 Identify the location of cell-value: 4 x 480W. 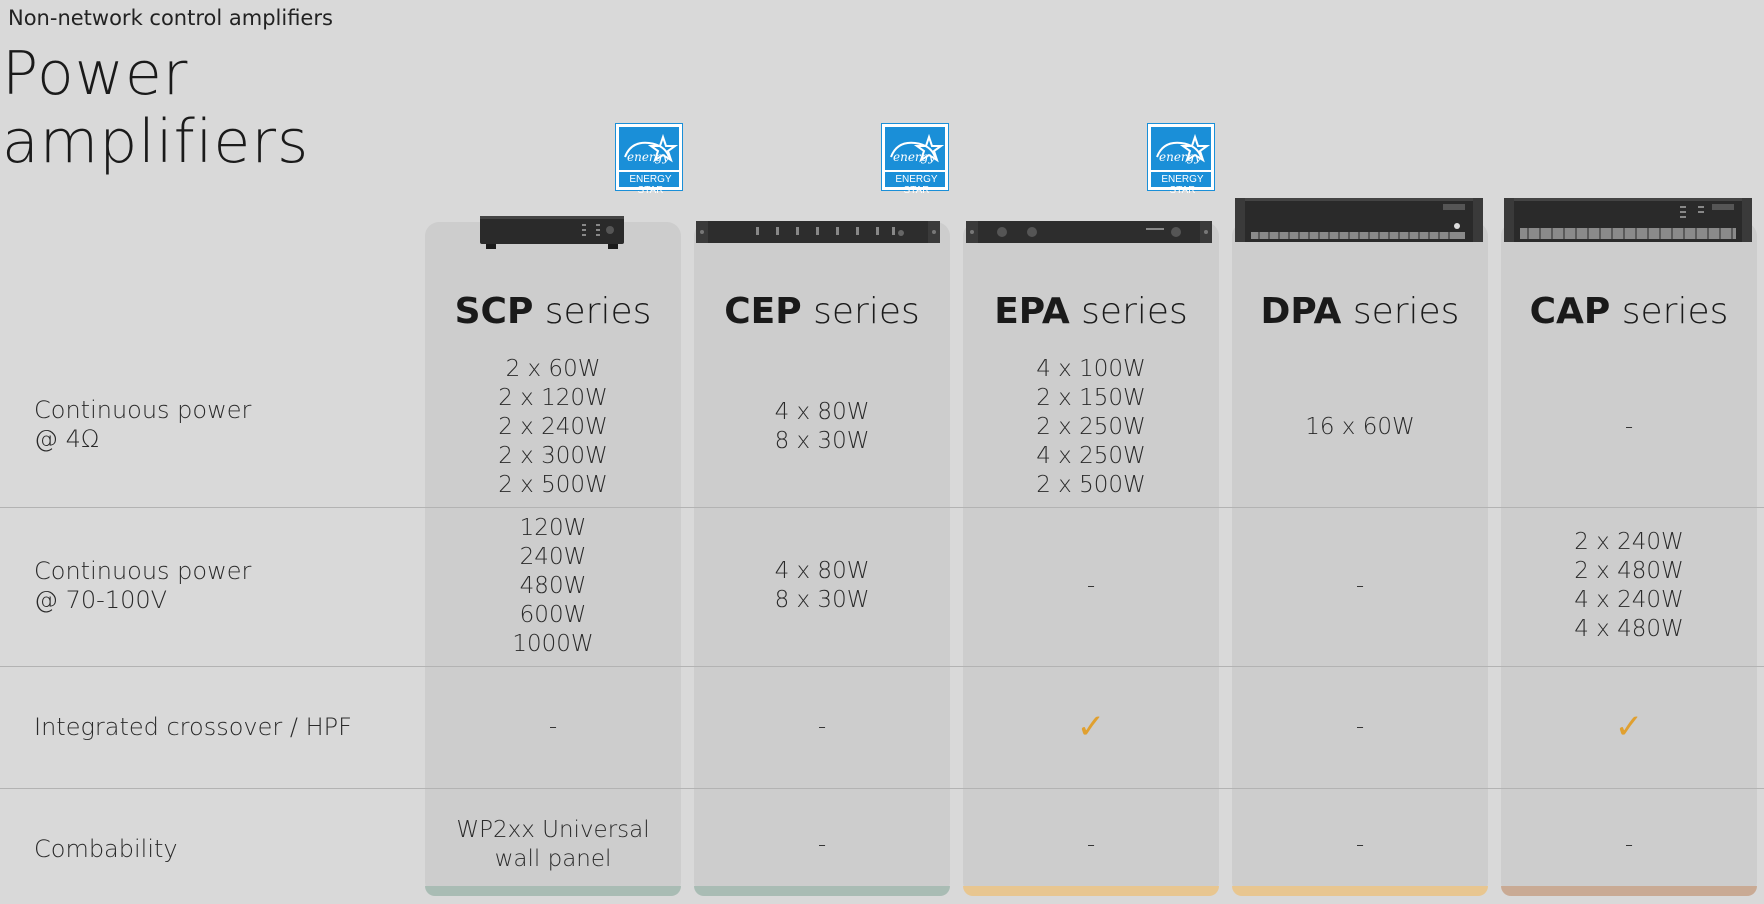
(1629, 629).